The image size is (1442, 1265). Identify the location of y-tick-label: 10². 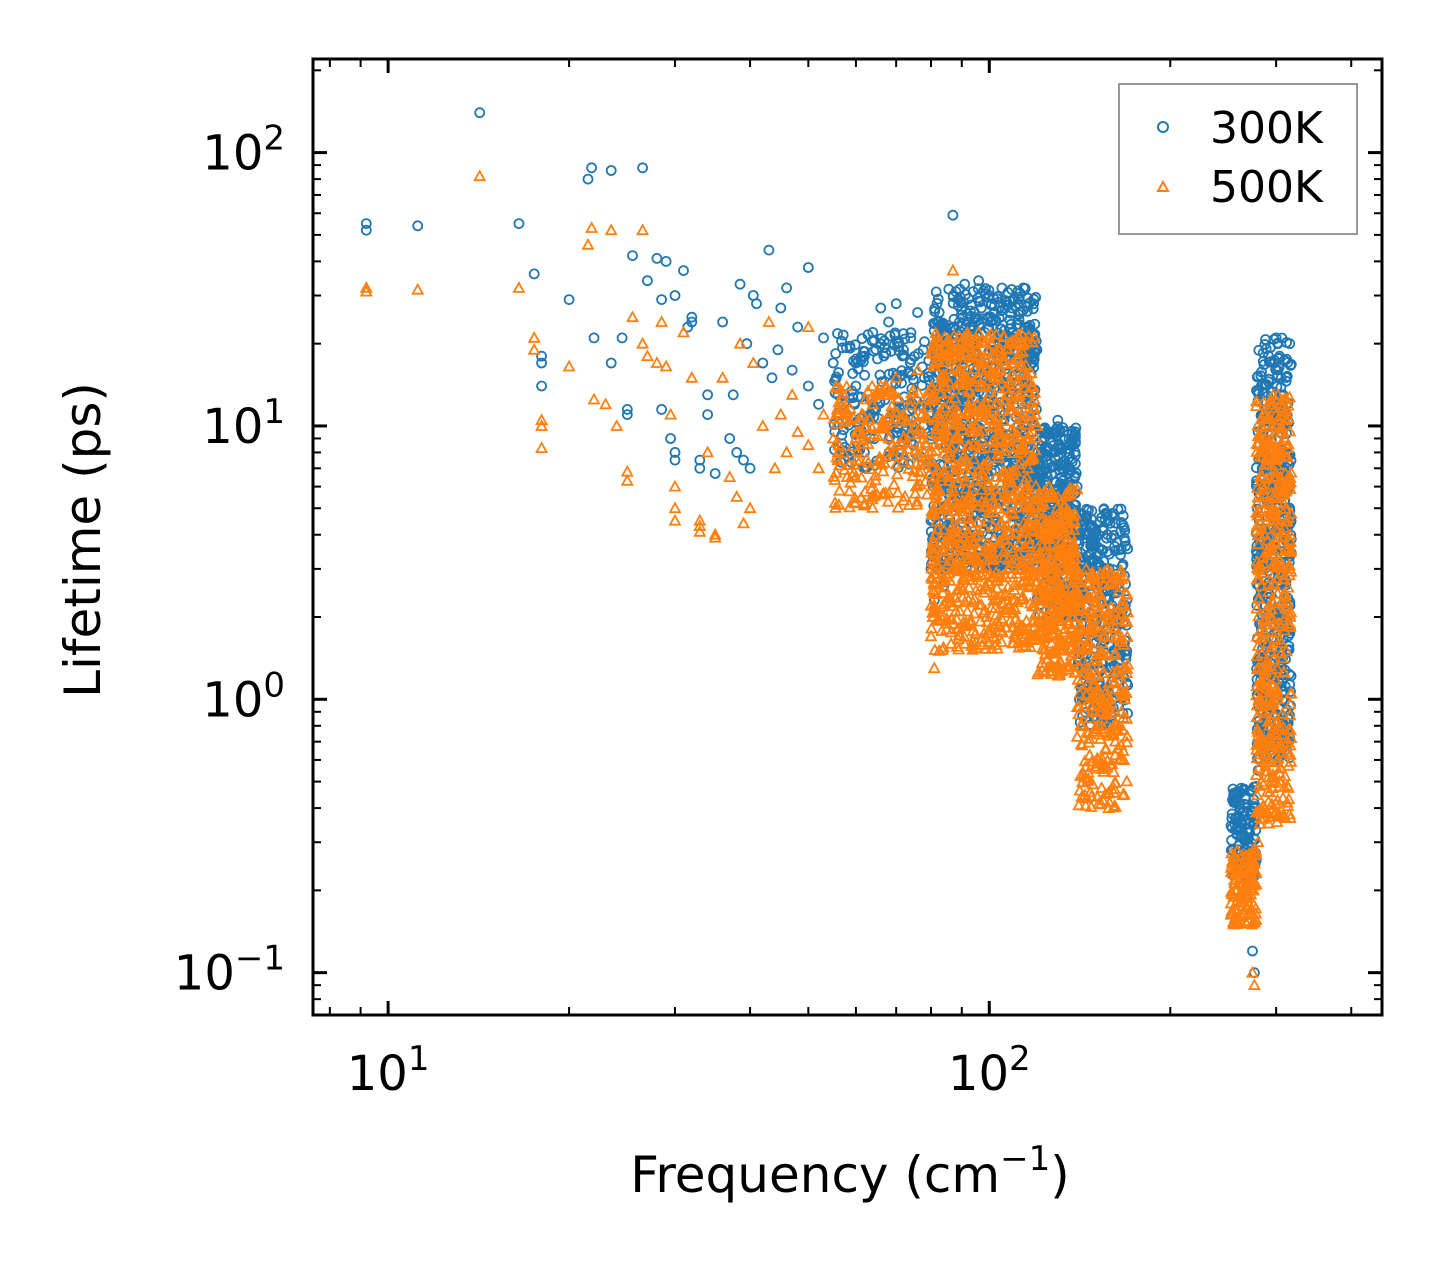
(243, 150).